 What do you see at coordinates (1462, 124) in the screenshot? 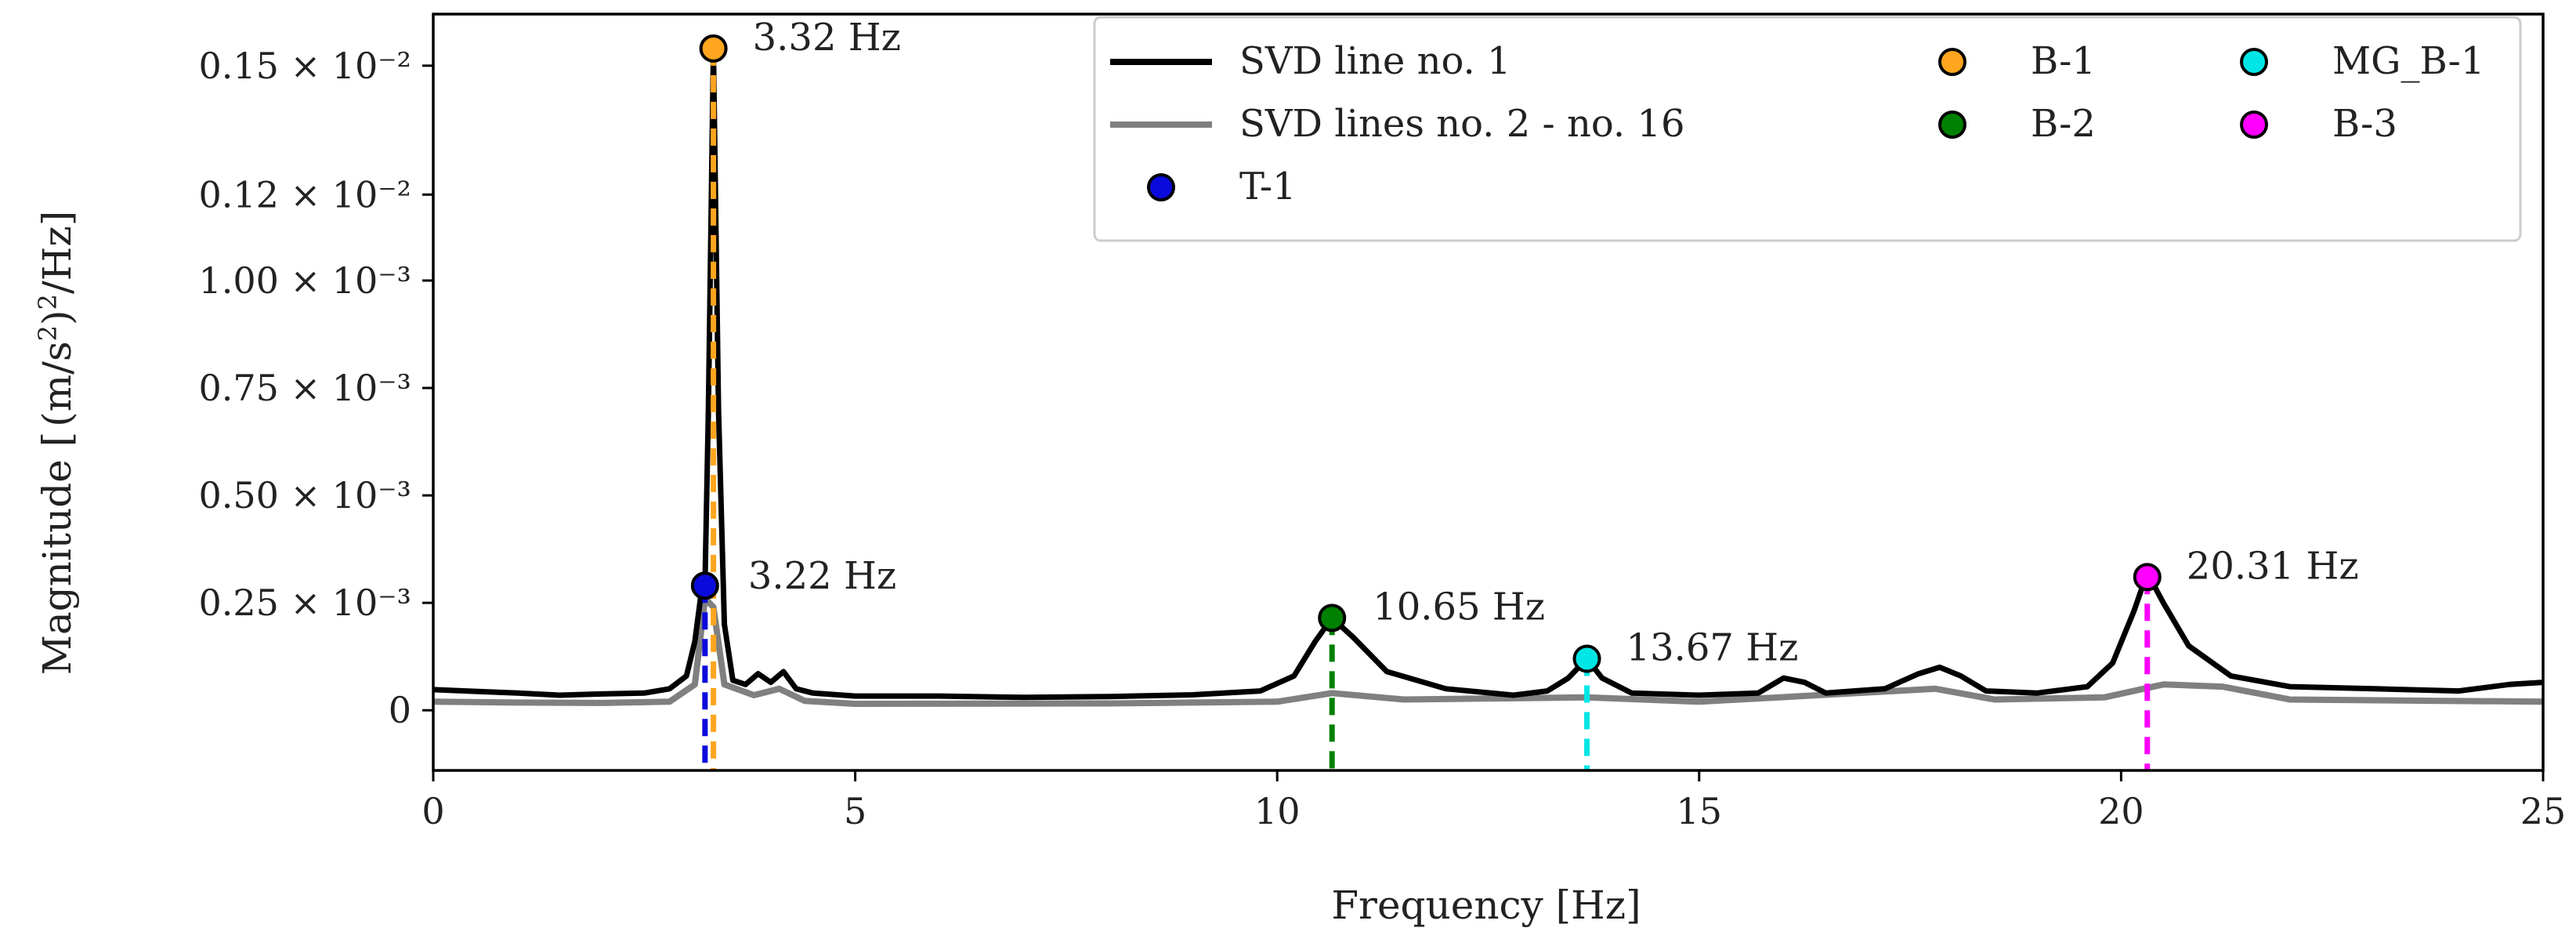
I see `legend-label-svd-lines-no-2-no-16: SVD lines no. 2 - no. 16` at bounding box center [1462, 124].